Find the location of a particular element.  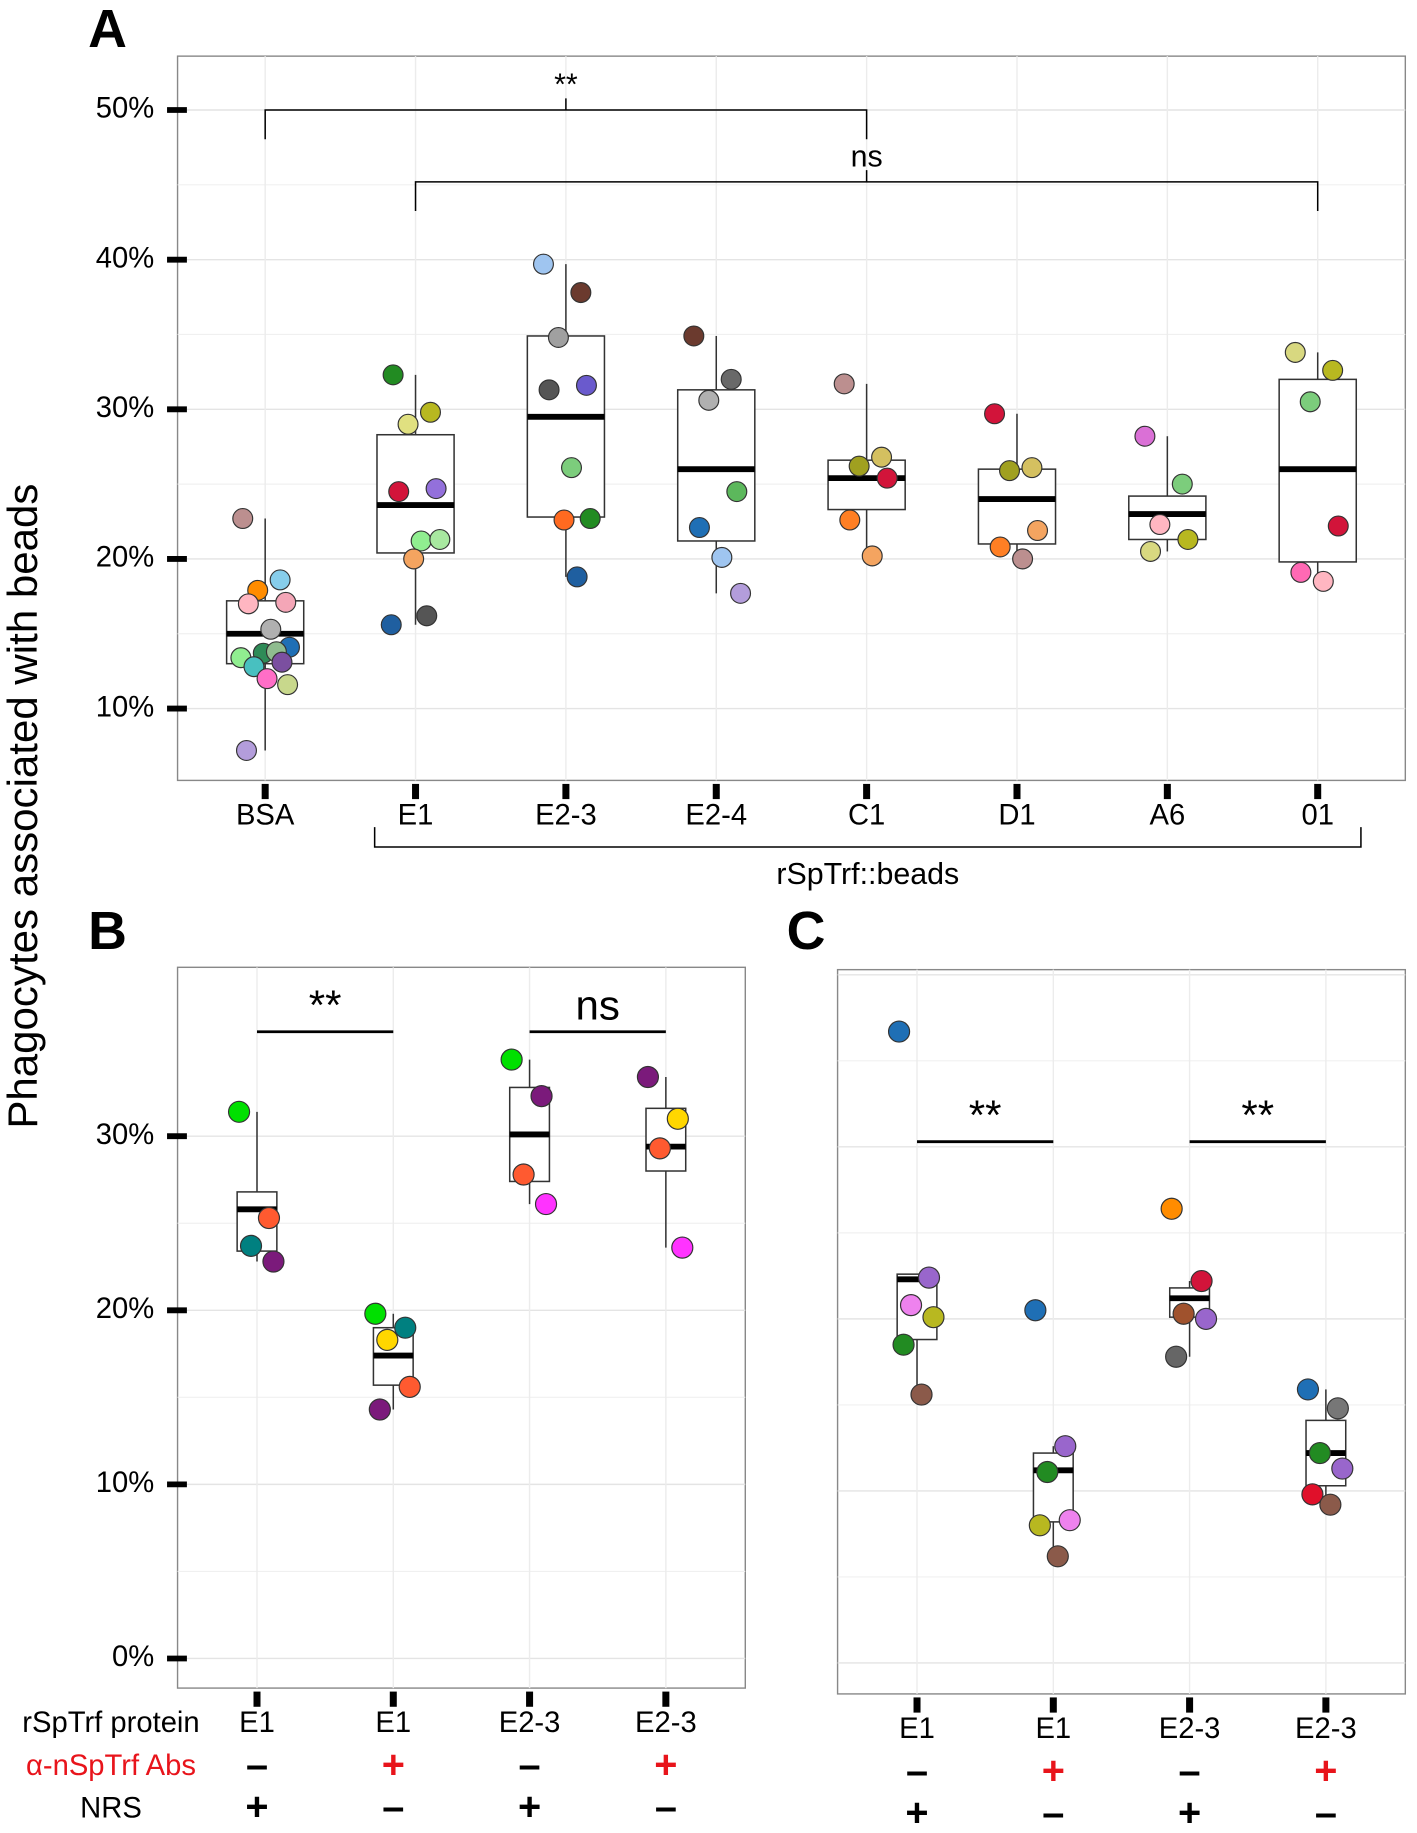

x-tick-label: D1 is located at coordinates (1016, 815).